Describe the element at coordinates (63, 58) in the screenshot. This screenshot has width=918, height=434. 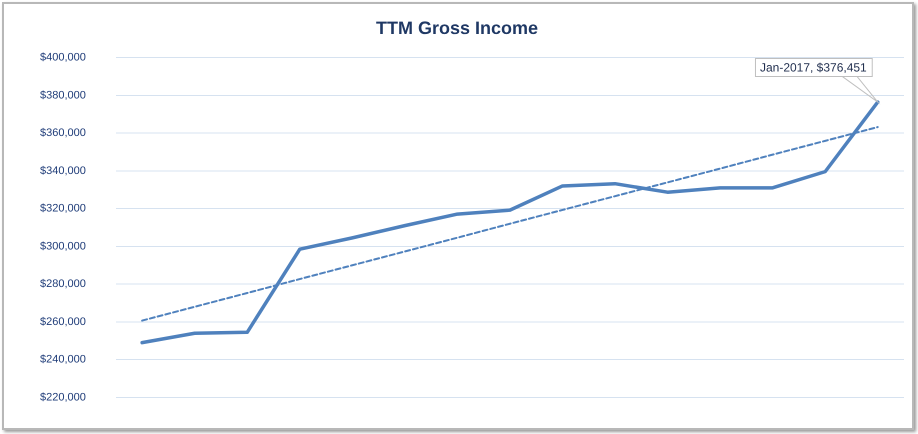
I see `y-tick-label: $400,000` at that location.